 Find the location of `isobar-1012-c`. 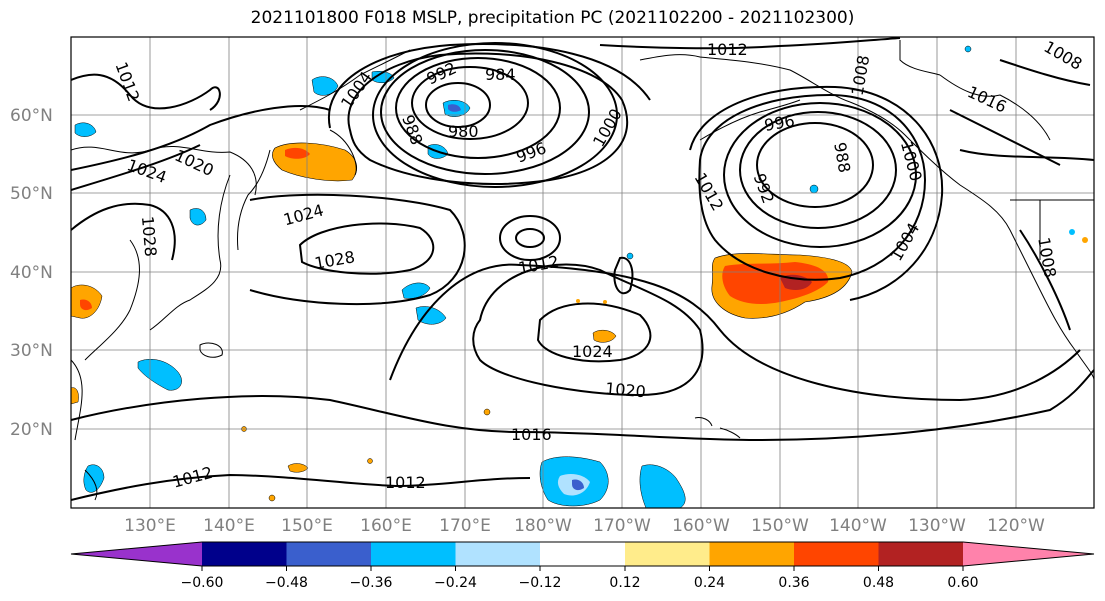

isobar-1012-c is located at coordinates (530, 238).